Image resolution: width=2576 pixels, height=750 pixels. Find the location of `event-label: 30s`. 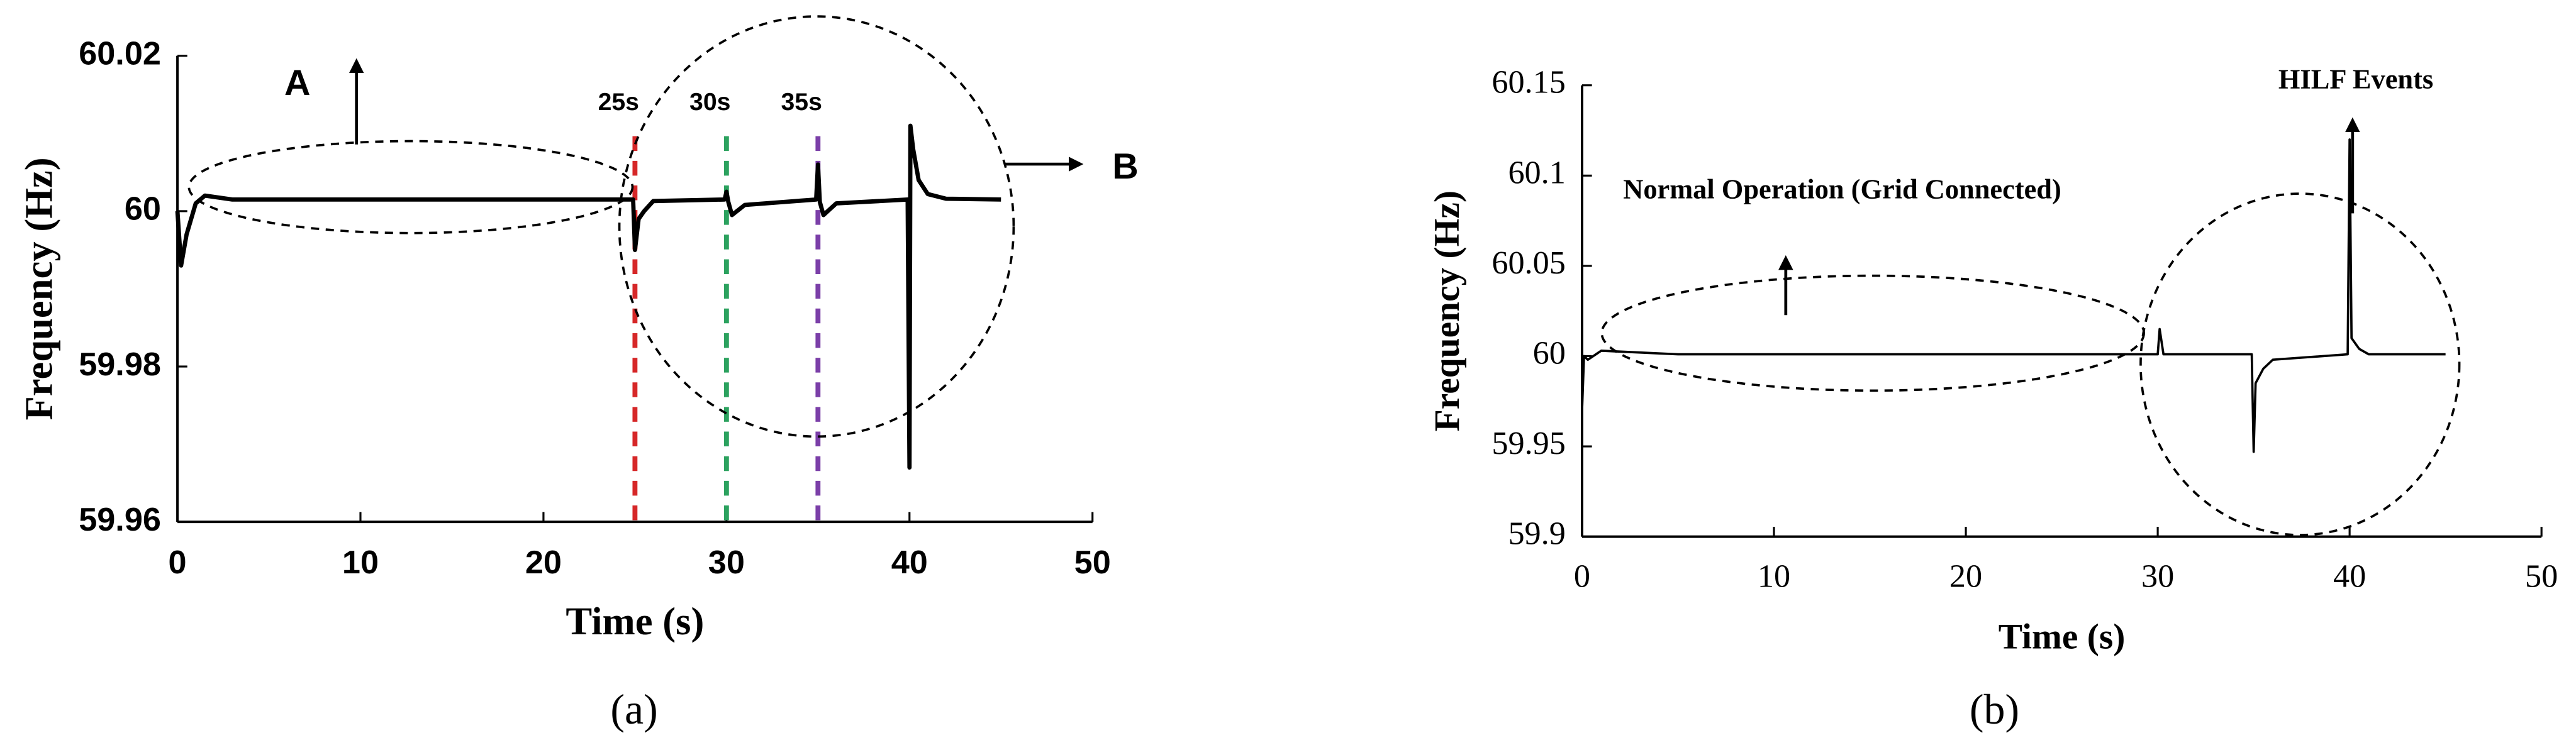

event-label: 30s is located at coordinates (709, 102).